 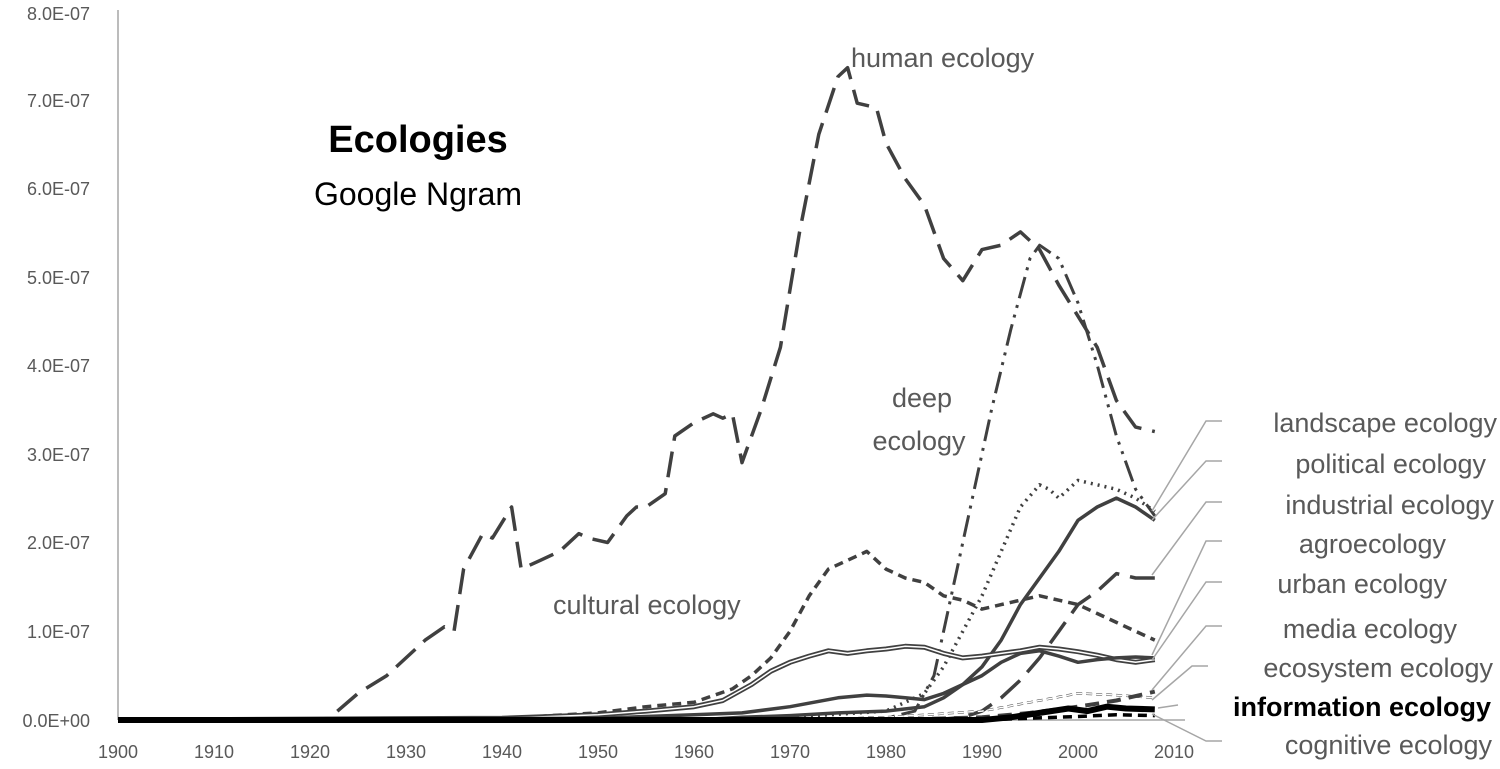 I want to click on series-line-inner-media-ecology, so click(x=636, y=706).